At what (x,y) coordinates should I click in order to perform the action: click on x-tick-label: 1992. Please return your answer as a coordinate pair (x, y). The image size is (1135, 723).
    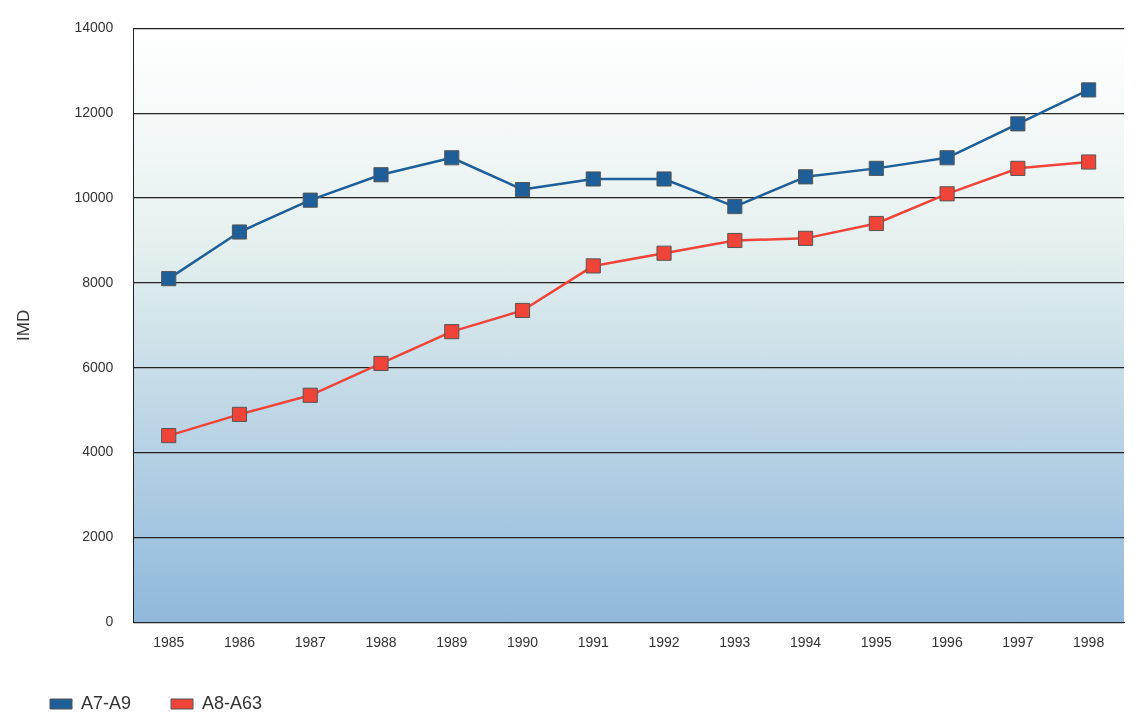
    Looking at the image, I should click on (664, 642).